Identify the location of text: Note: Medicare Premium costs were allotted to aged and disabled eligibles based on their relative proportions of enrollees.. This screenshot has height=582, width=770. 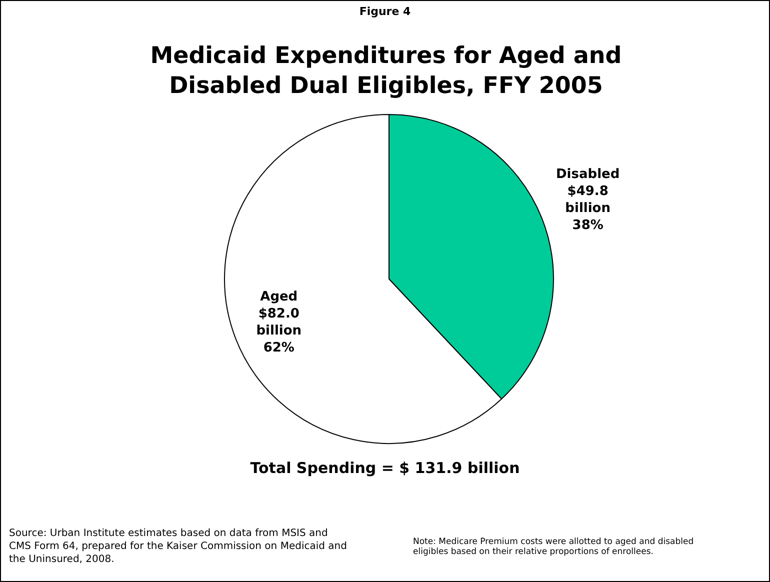
(554, 547).